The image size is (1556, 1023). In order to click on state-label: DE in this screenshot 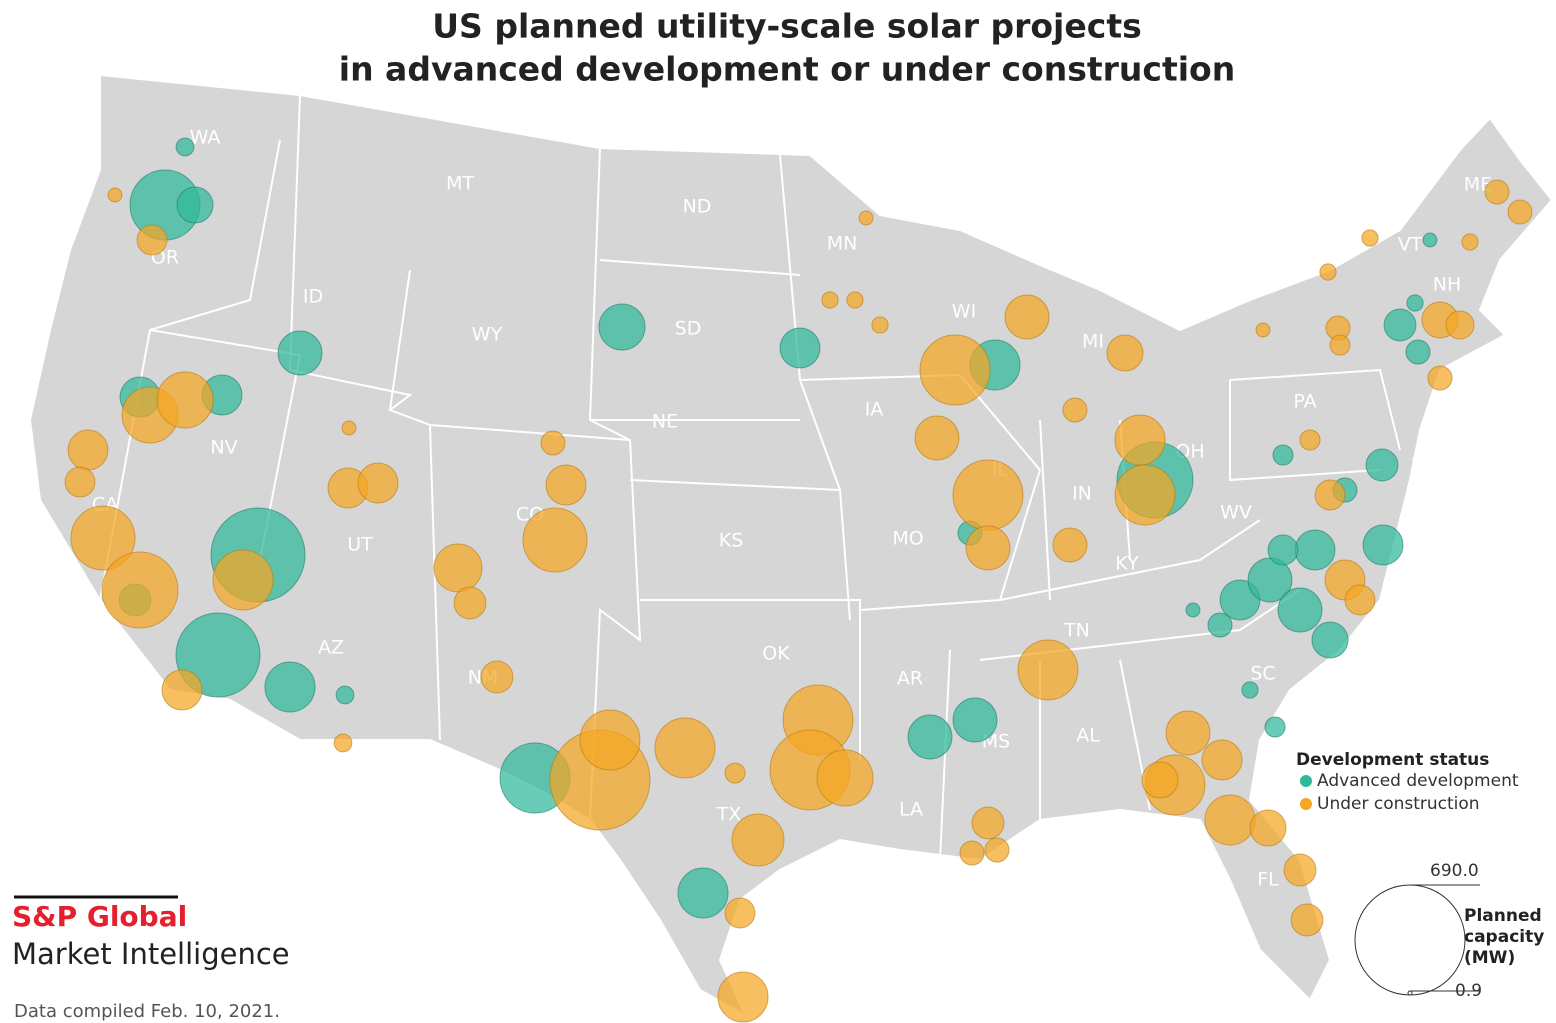, I will do `click(1424, 466)`.